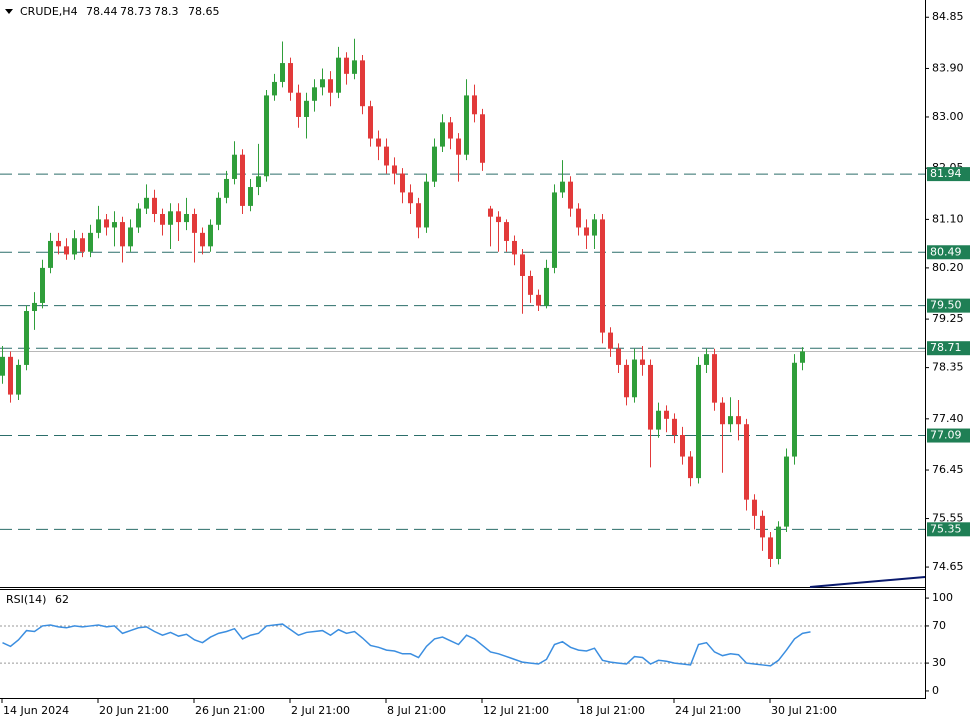  What do you see at coordinates (948, 16) in the screenshot?
I see `y-tick-label: 84.85` at bounding box center [948, 16].